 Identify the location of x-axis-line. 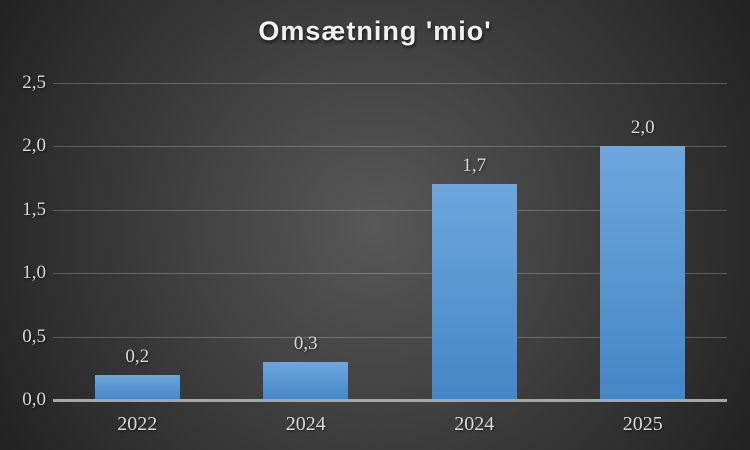
(390, 400).